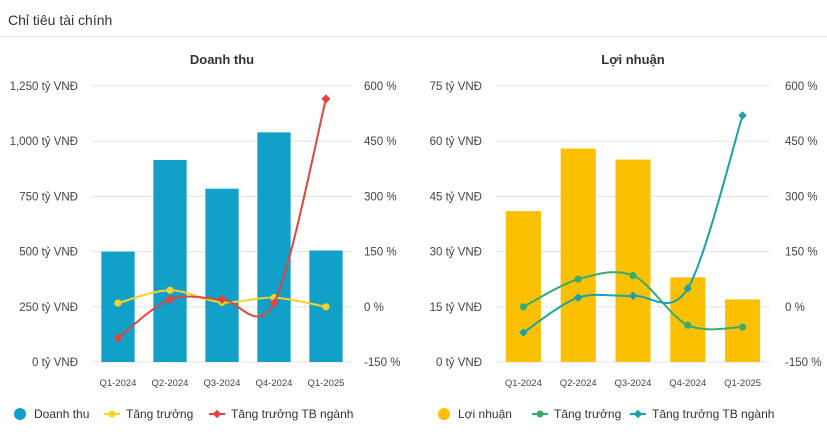  Describe the element at coordinates (456, 308) in the screenshot. I see `y-left-tick-label: 15 tỷ VNĐ` at that location.